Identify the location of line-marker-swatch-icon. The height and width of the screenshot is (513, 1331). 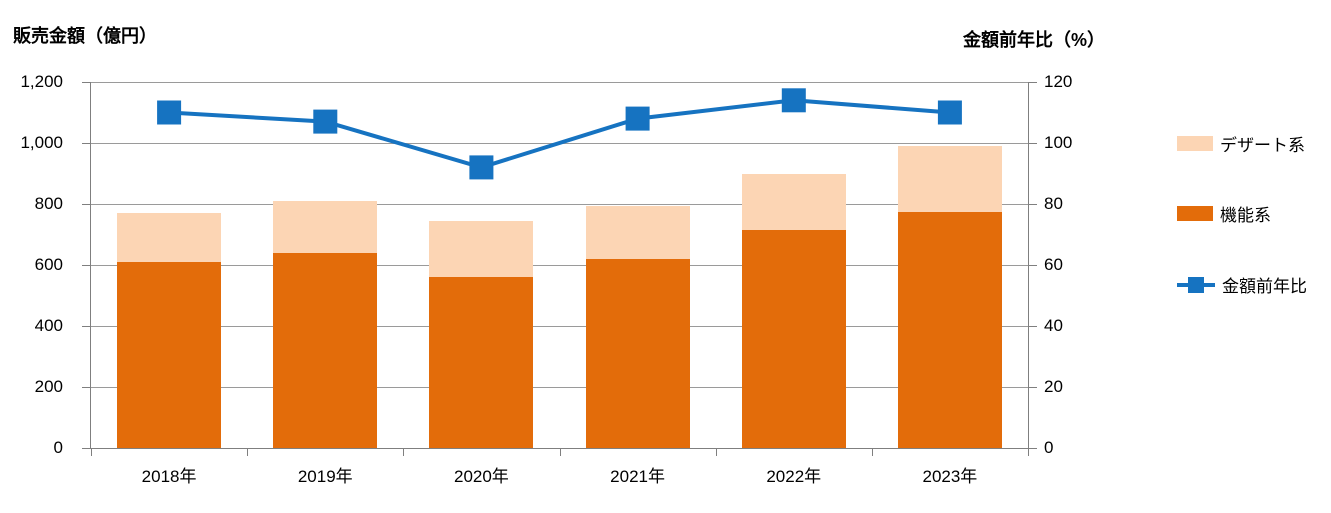
(1196, 284).